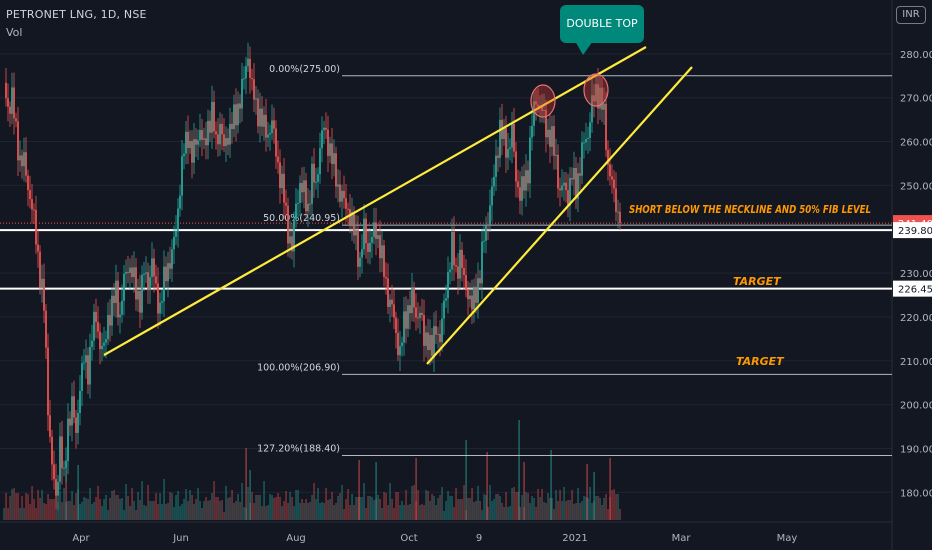  What do you see at coordinates (911, 15) in the screenshot?
I see `currency-button: INR` at bounding box center [911, 15].